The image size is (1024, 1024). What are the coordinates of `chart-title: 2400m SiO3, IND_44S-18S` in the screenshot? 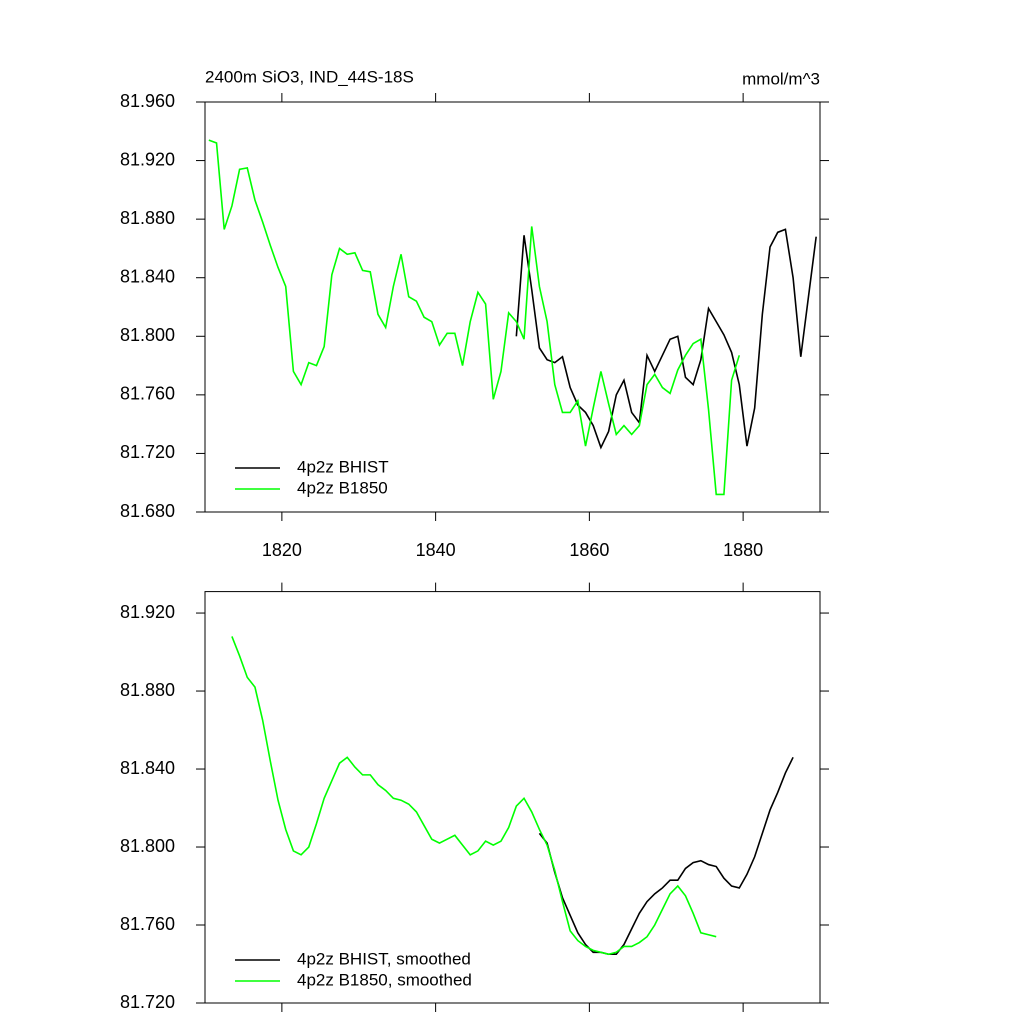 It's located at (309, 76).